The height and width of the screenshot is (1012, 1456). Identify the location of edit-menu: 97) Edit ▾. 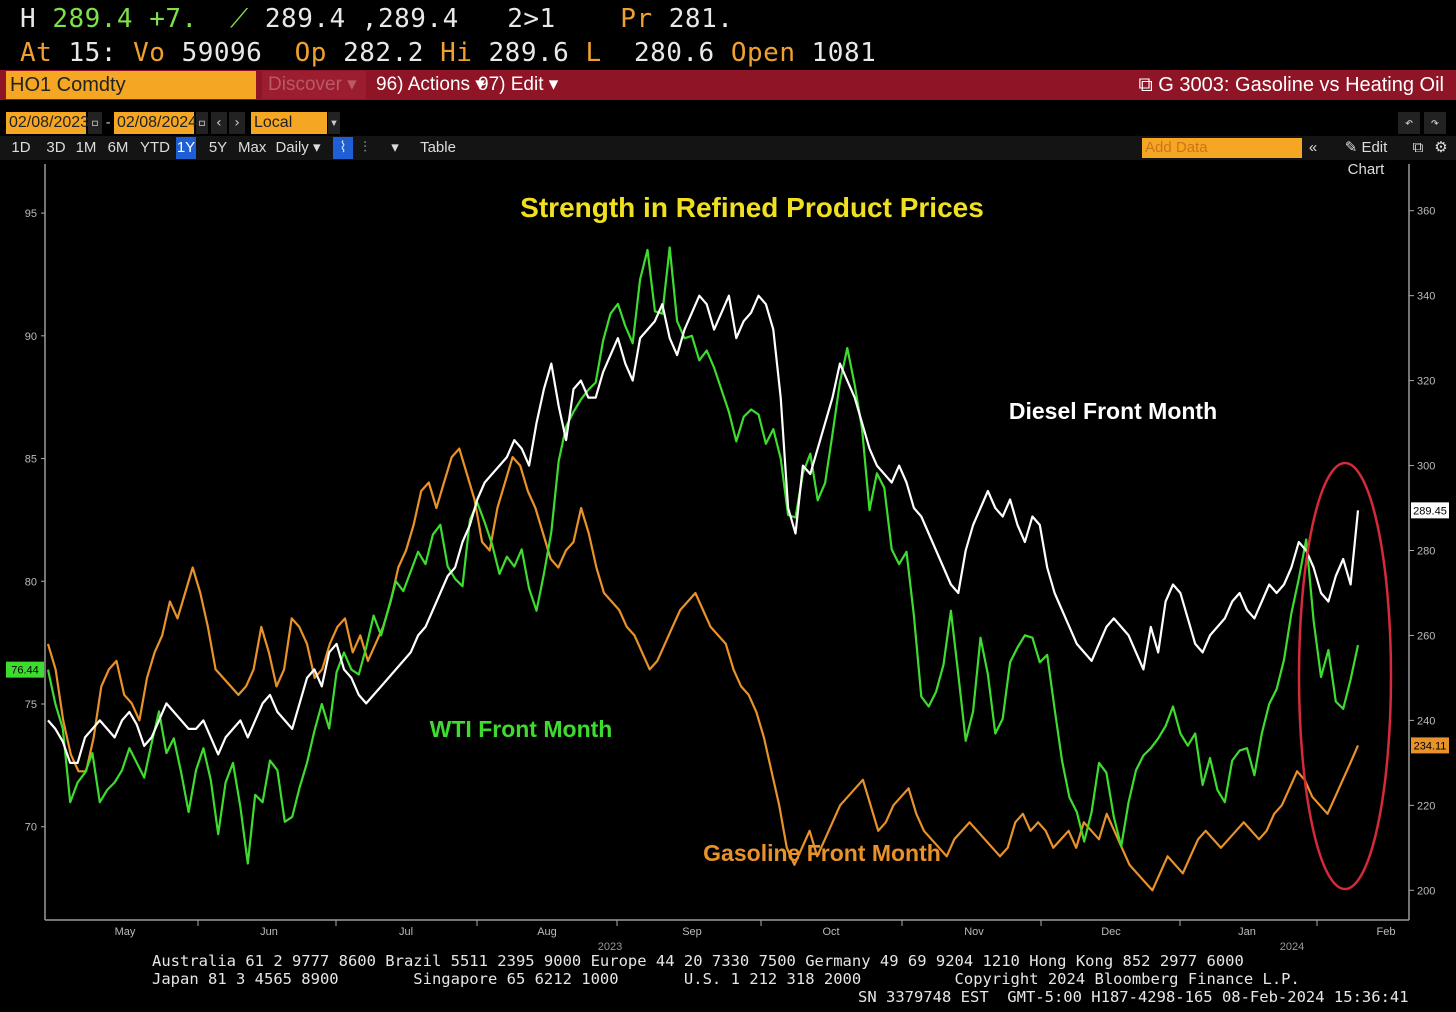
(518, 85).